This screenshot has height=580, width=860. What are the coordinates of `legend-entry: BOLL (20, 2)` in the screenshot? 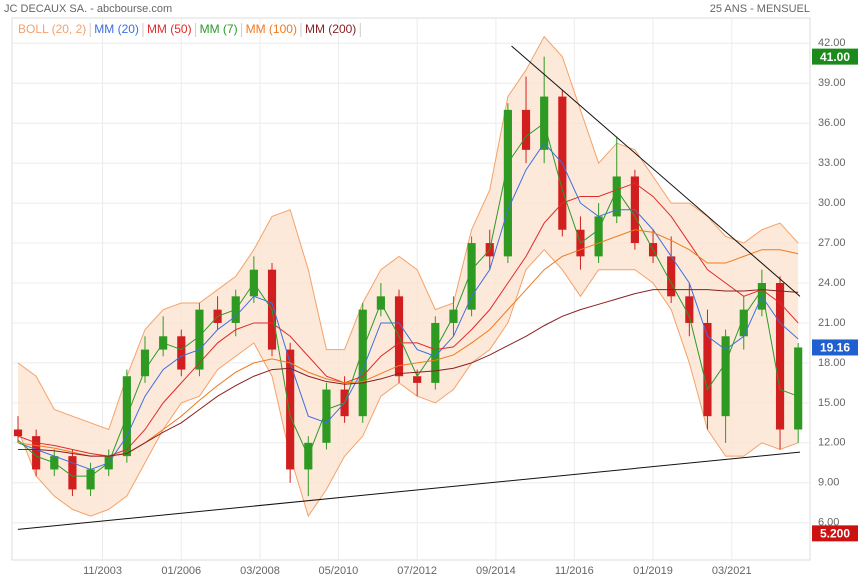 It's located at (52, 29).